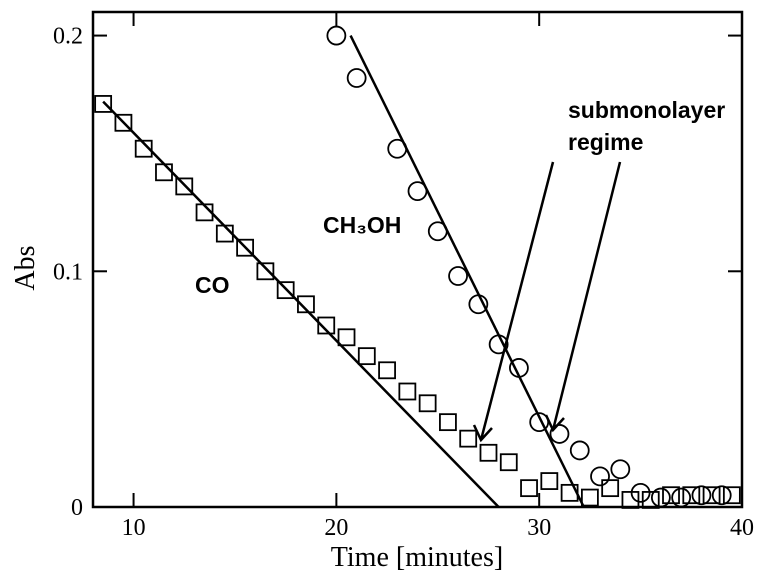  I want to click on y-tick-label: 0, so click(77, 508).